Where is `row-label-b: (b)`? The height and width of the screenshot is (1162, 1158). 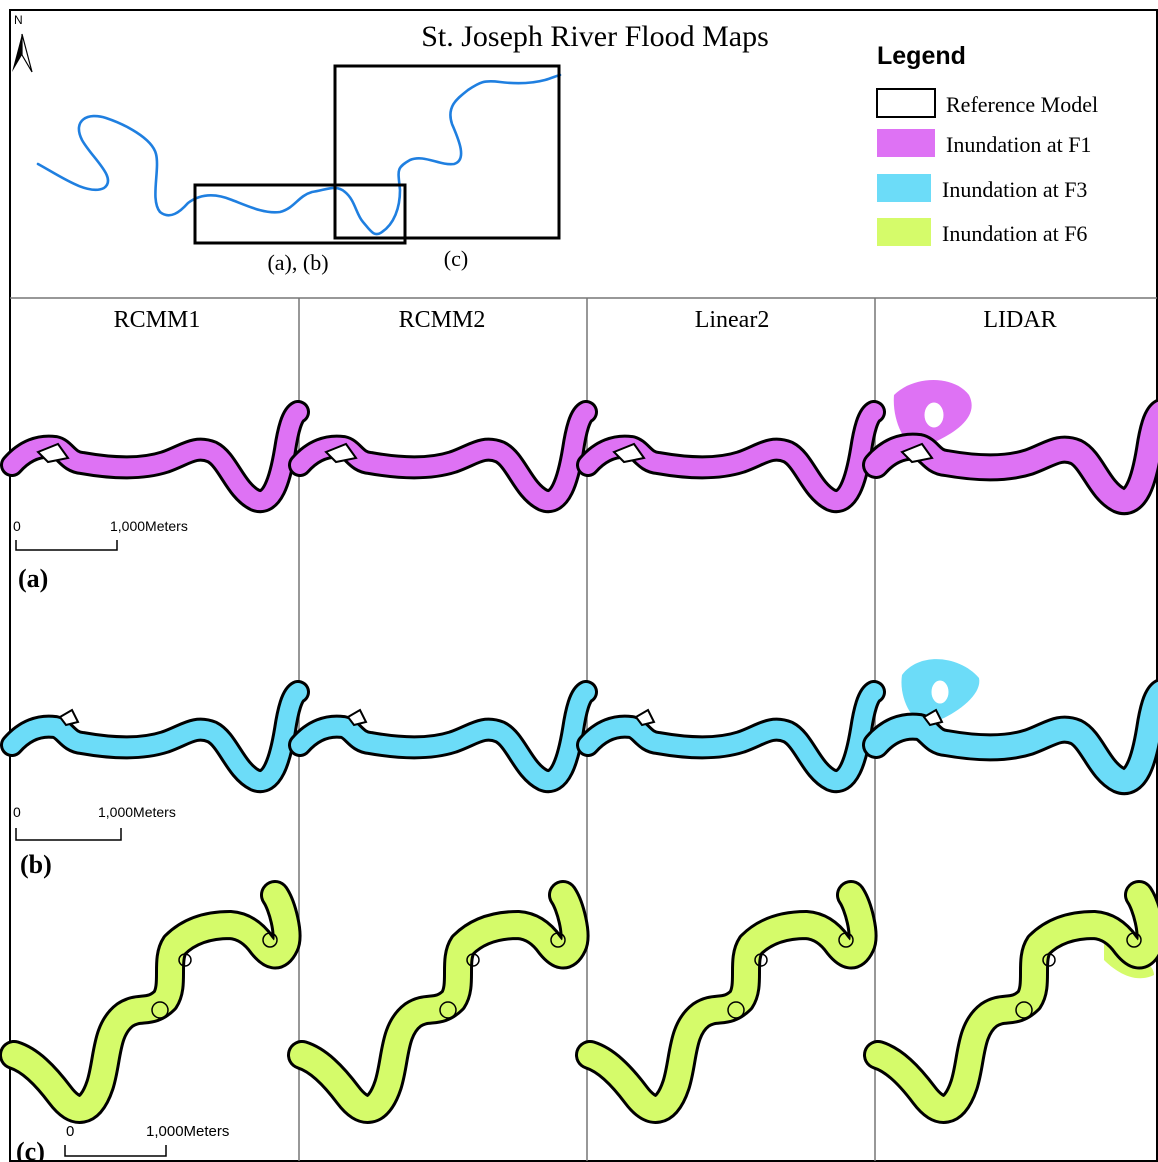 row-label-b: (b) is located at coordinates (36, 864).